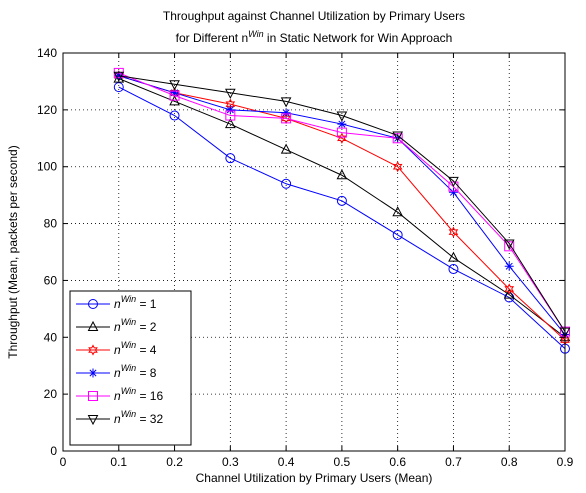  What do you see at coordinates (47, 53) in the screenshot?
I see `y-tick-label: 140` at bounding box center [47, 53].